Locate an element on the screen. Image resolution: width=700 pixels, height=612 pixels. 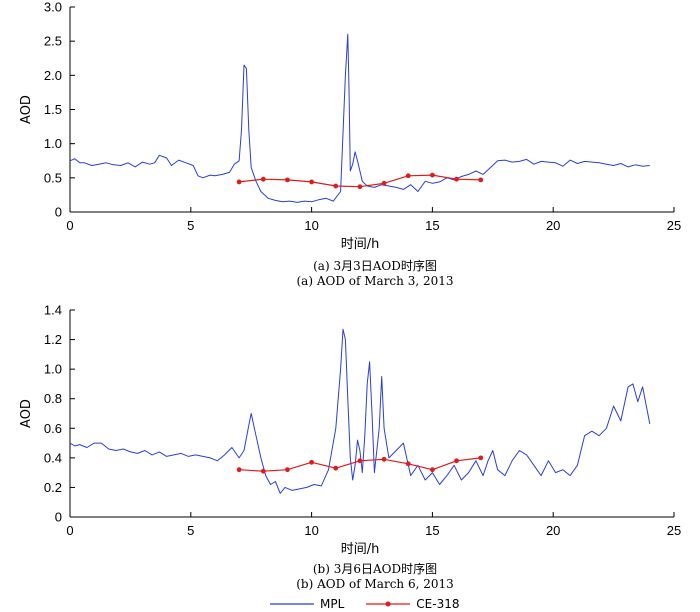
legend-ce318-swatch is located at coordinates (388, 604).